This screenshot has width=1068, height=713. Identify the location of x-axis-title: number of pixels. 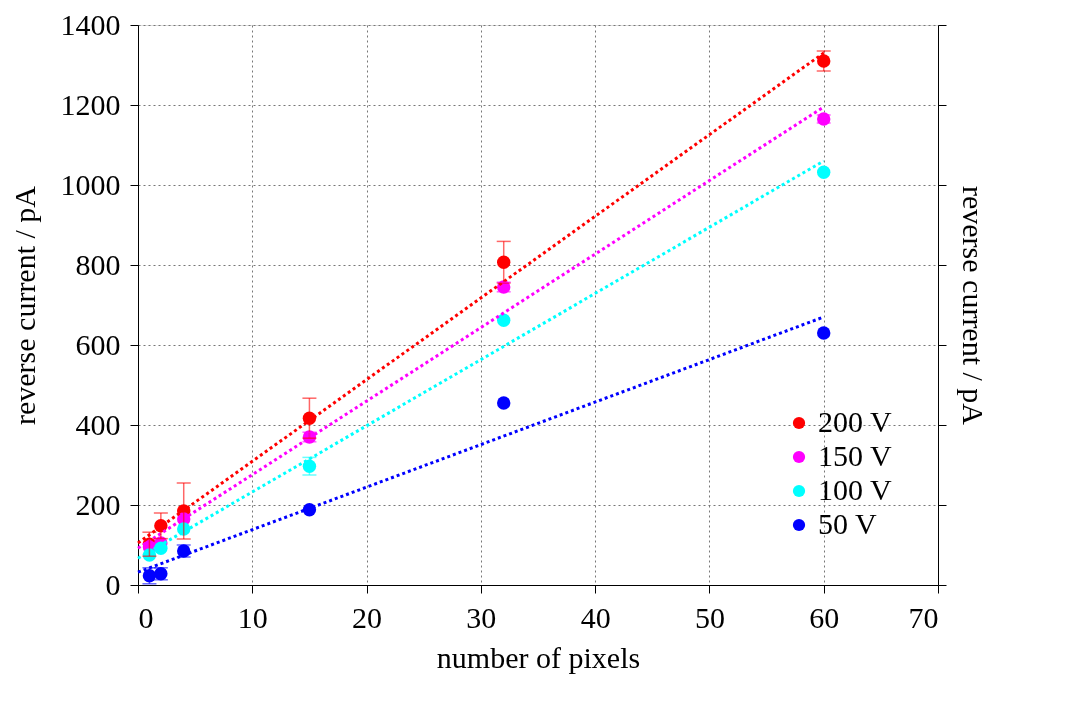
(538, 657).